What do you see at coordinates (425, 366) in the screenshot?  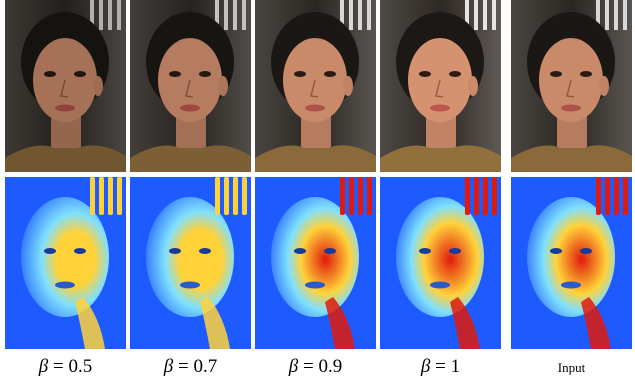 I see `caption-beta-1-symbol: β` at bounding box center [425, 366].